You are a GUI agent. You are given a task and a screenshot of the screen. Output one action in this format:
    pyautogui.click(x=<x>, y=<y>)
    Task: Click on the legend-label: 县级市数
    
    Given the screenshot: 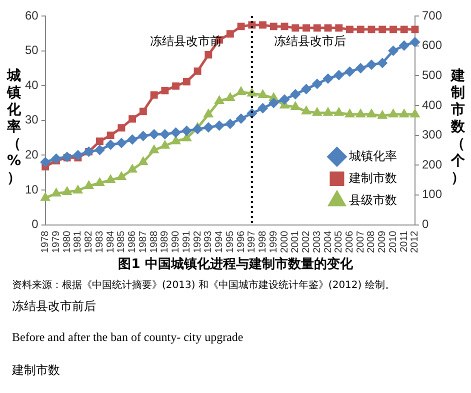 What is the action you would take?
    pyautogui.click(x=372, y=200)
    